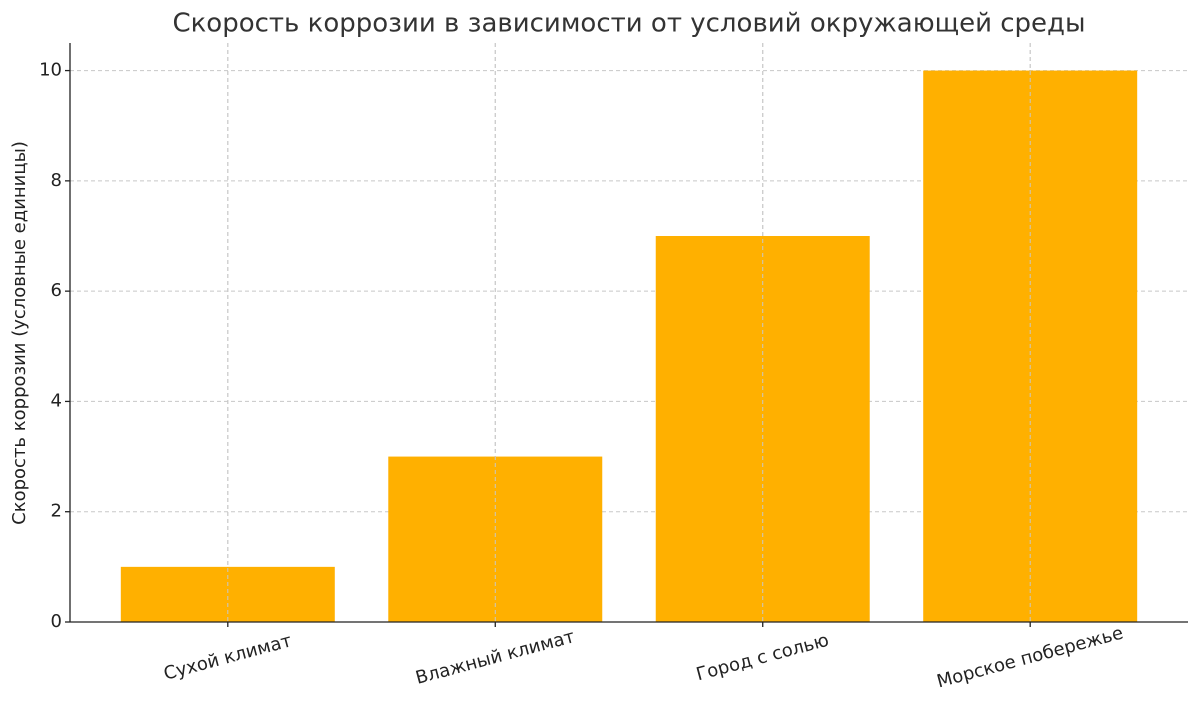  What do you see at coordinates (56, 621) in the screenshot?
I see `y-tick-label: 0` at bounding box center [56, 621].